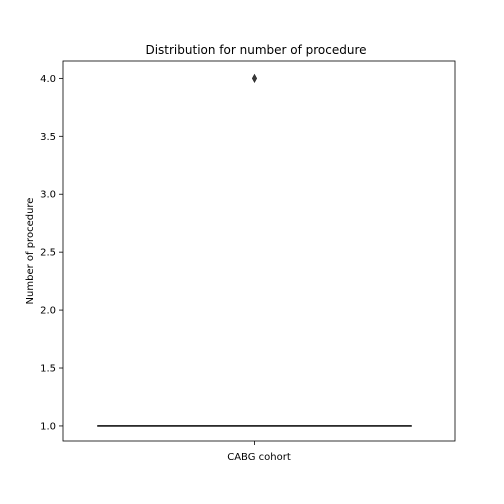  Describe the element at coordinates (30, 251) in the screenshot. I see `y-axis-label: Number of procedure` at that location.